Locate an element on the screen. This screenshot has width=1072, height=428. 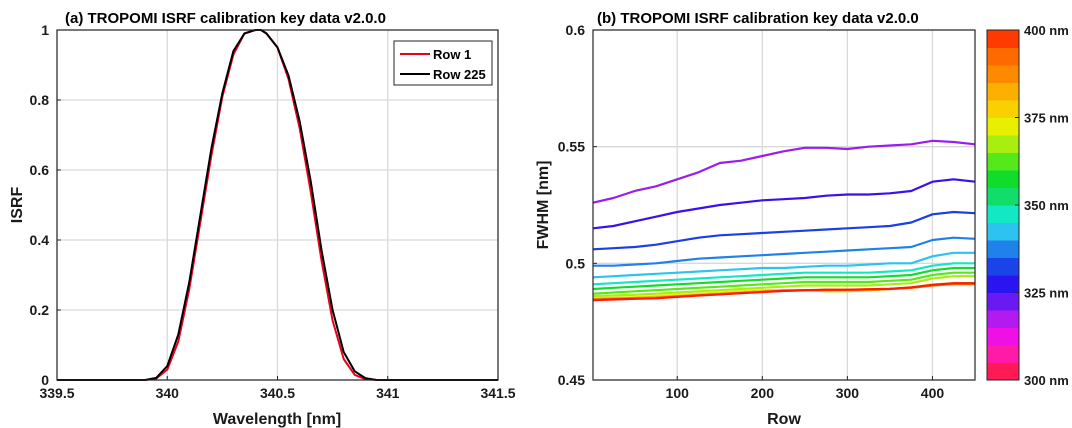
panel-b-series-line-360nm is located at coordinates (783, 278).